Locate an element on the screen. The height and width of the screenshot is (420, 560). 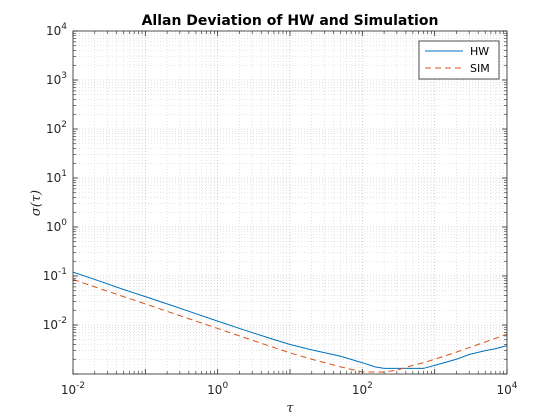
y-tick-label: 10³ is located at coordinates (56, 79).